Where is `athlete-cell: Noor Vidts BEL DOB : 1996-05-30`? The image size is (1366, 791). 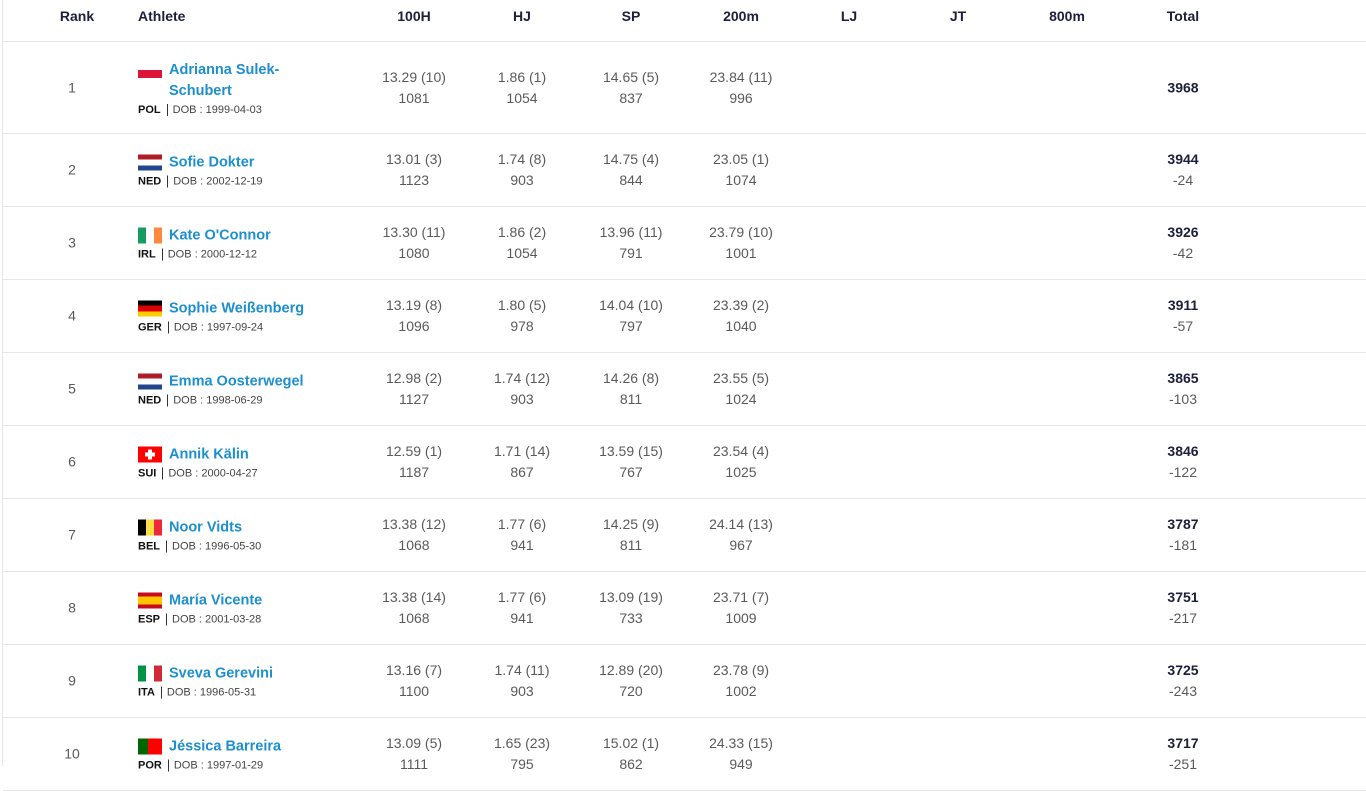
athlete-cell: Noor Vidts BEL DOB : 1996-05-30 is located at coordinates (228, 535).